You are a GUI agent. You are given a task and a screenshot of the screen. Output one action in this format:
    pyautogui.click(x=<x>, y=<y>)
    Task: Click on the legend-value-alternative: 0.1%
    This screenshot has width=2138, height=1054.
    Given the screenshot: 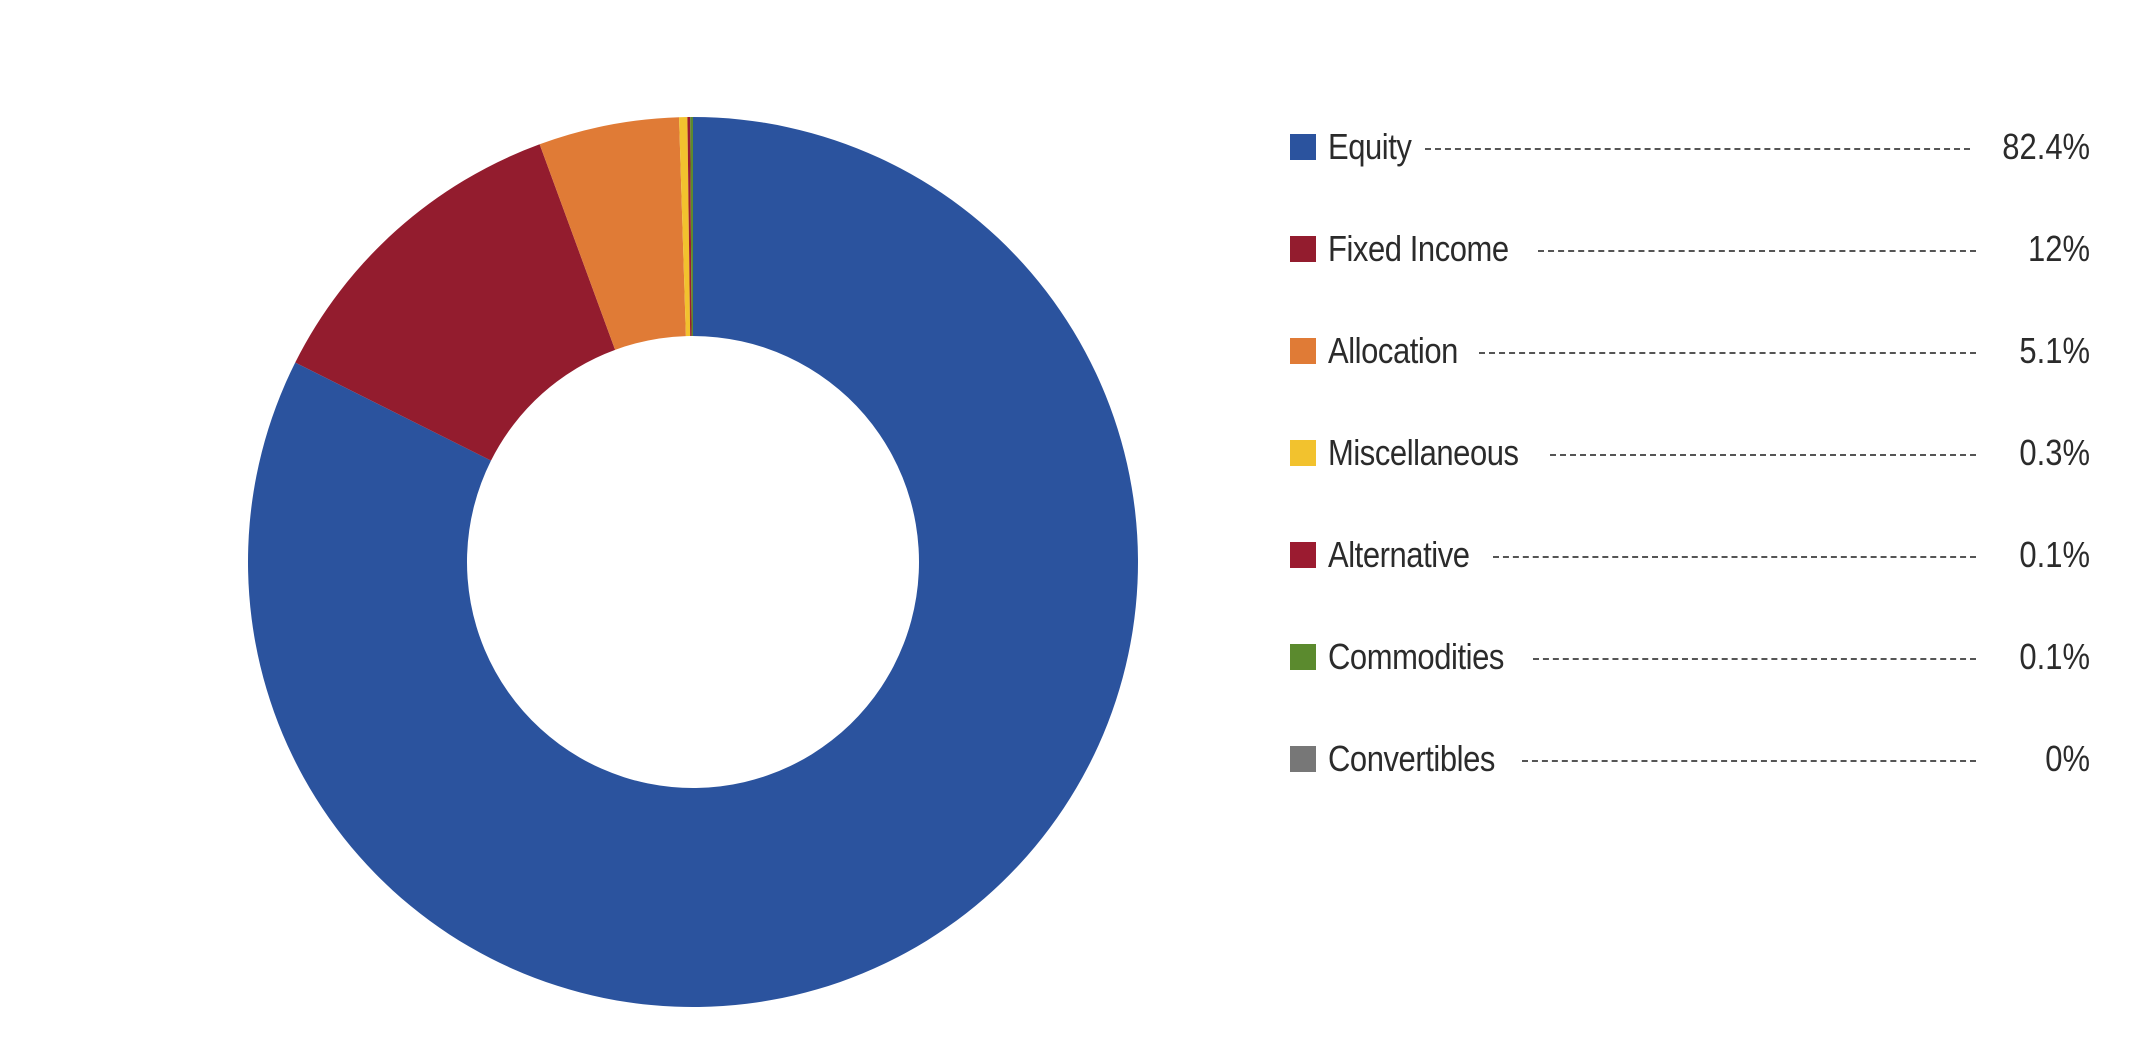 What is the action you would take?
    pyautogui.click(x=2054, y=554)
    